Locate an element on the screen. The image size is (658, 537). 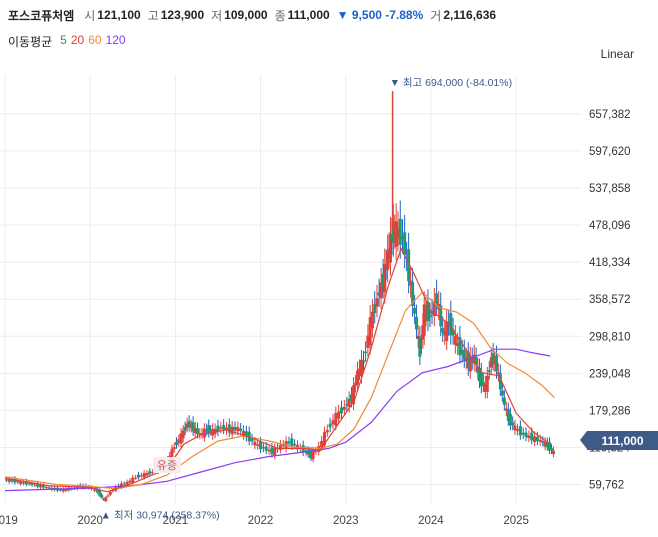
x-tick-label: 2020 is located at coordinates (90, 521).